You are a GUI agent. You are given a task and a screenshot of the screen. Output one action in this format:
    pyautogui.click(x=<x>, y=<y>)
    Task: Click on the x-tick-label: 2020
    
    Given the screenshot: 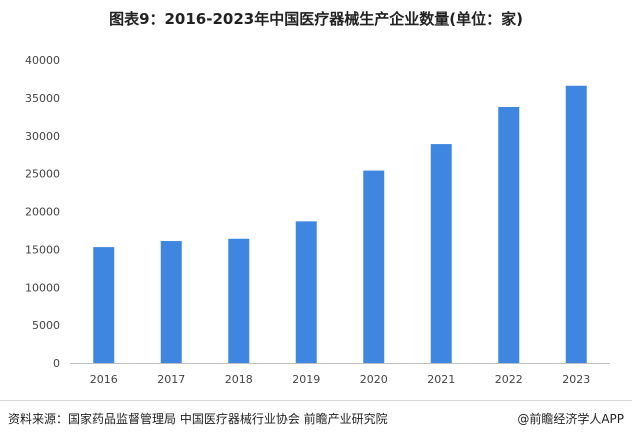 What is the action you would take?
    pyautogui.click(x=374, y=379)
    